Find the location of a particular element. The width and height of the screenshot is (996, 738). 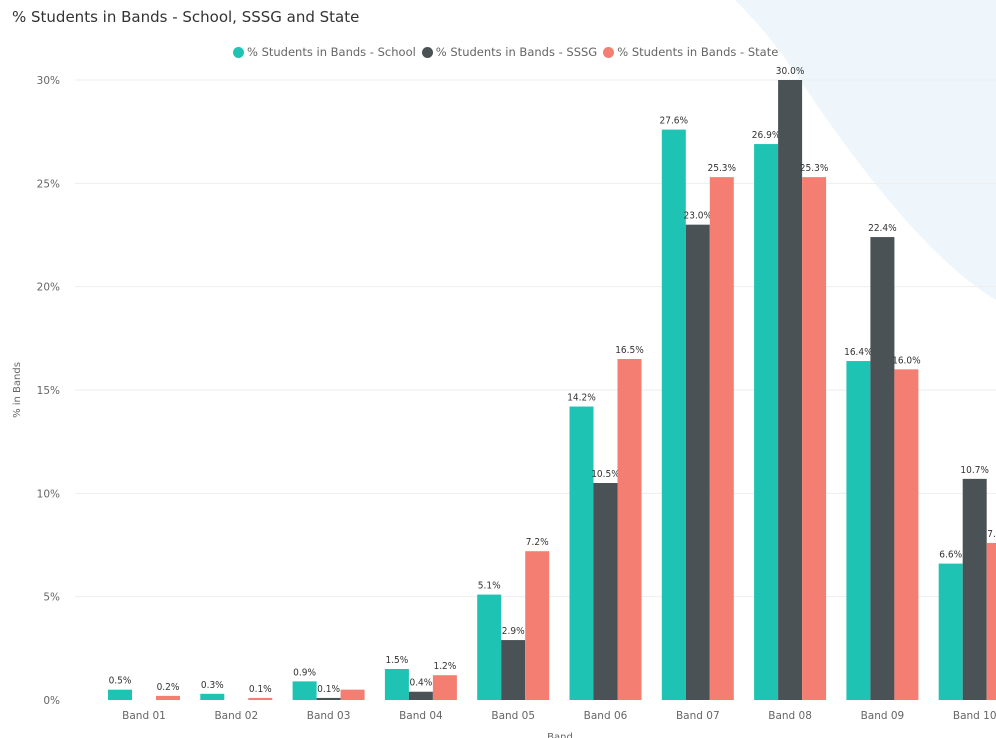

data-label: 14.2% is located at coordinates (581, 398).